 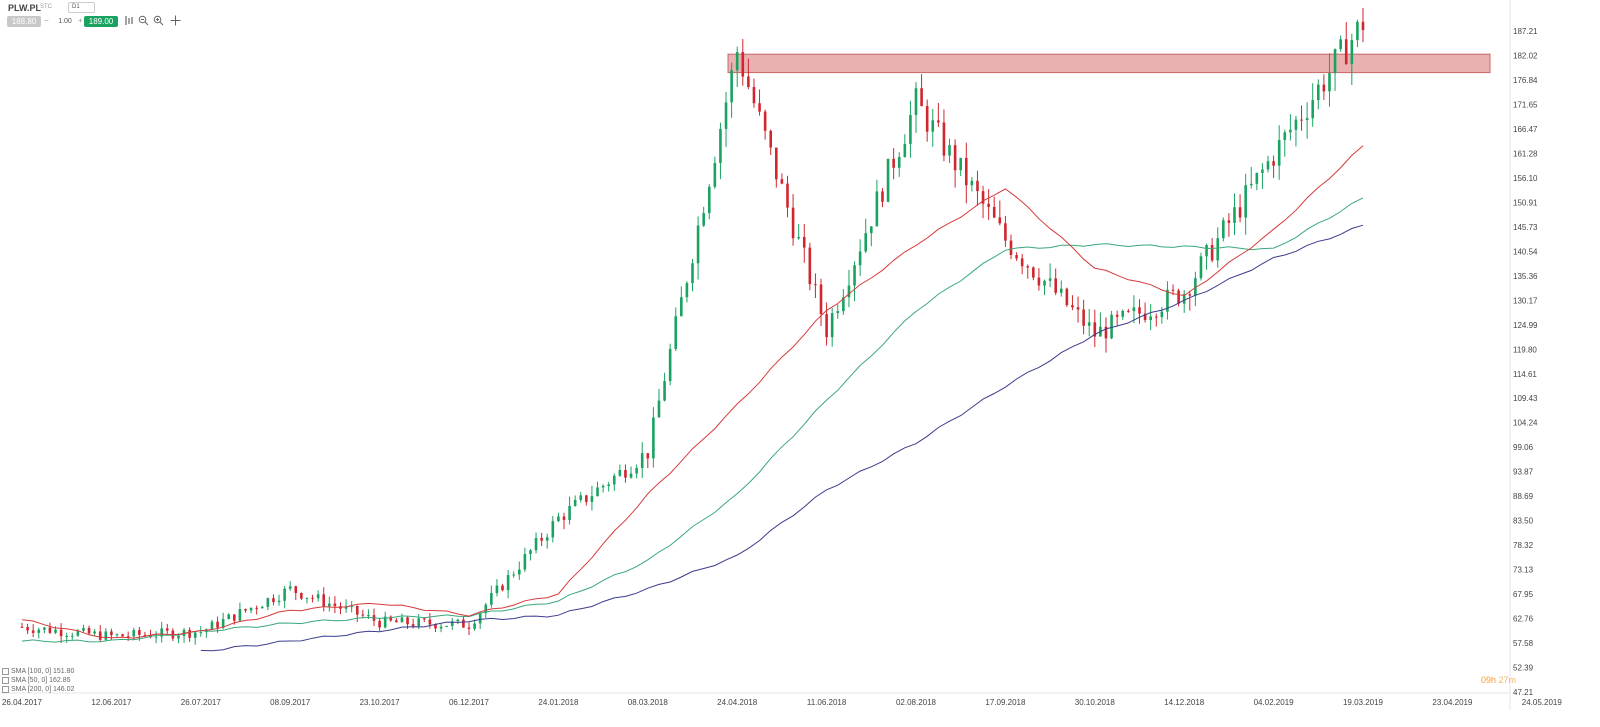 I want to click on y-tick-label: 109.43, so click(x=1525, y=398).